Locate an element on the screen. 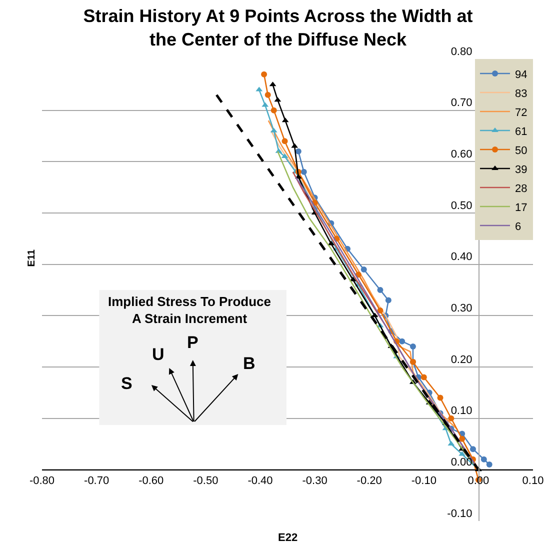 Image resolution: width=556 pixels, height=549 pixels. legend-label: 28 is located at coordinates (521, 188).